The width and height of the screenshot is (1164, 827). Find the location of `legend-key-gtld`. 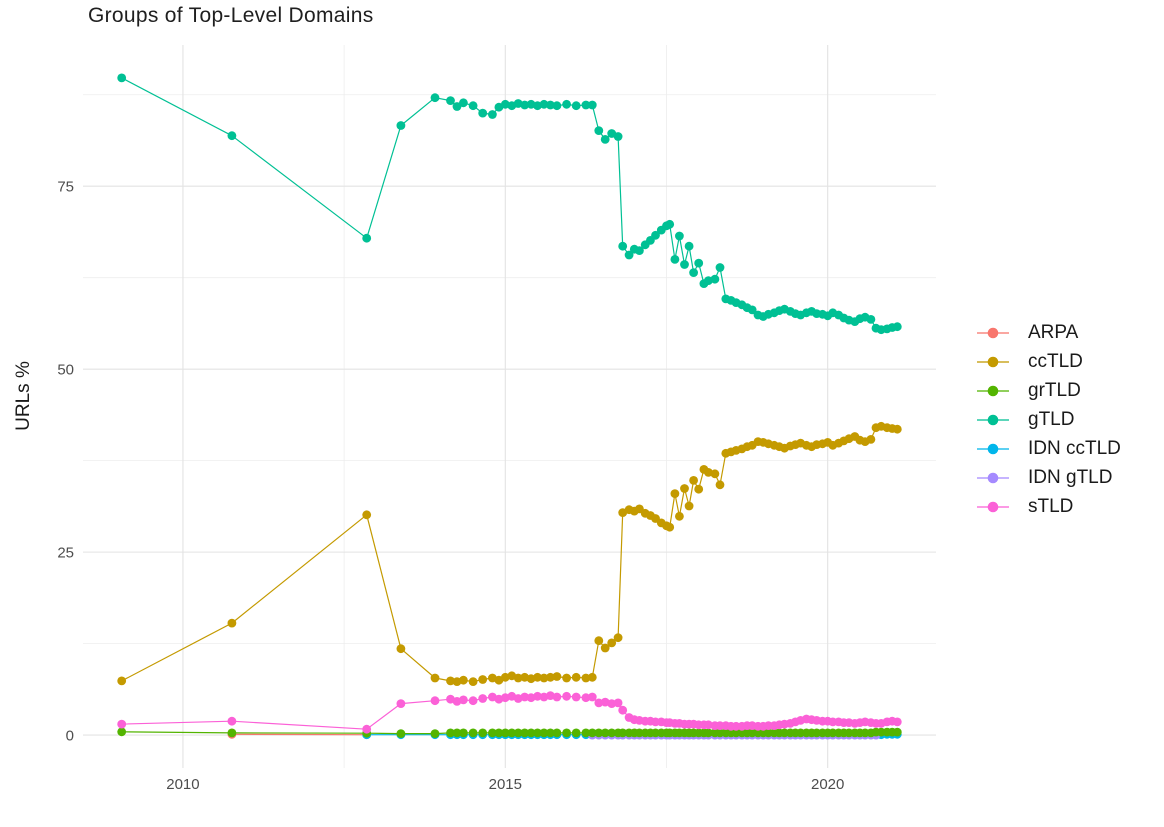

legend-key-gtld is located at coordinates (993, 419).